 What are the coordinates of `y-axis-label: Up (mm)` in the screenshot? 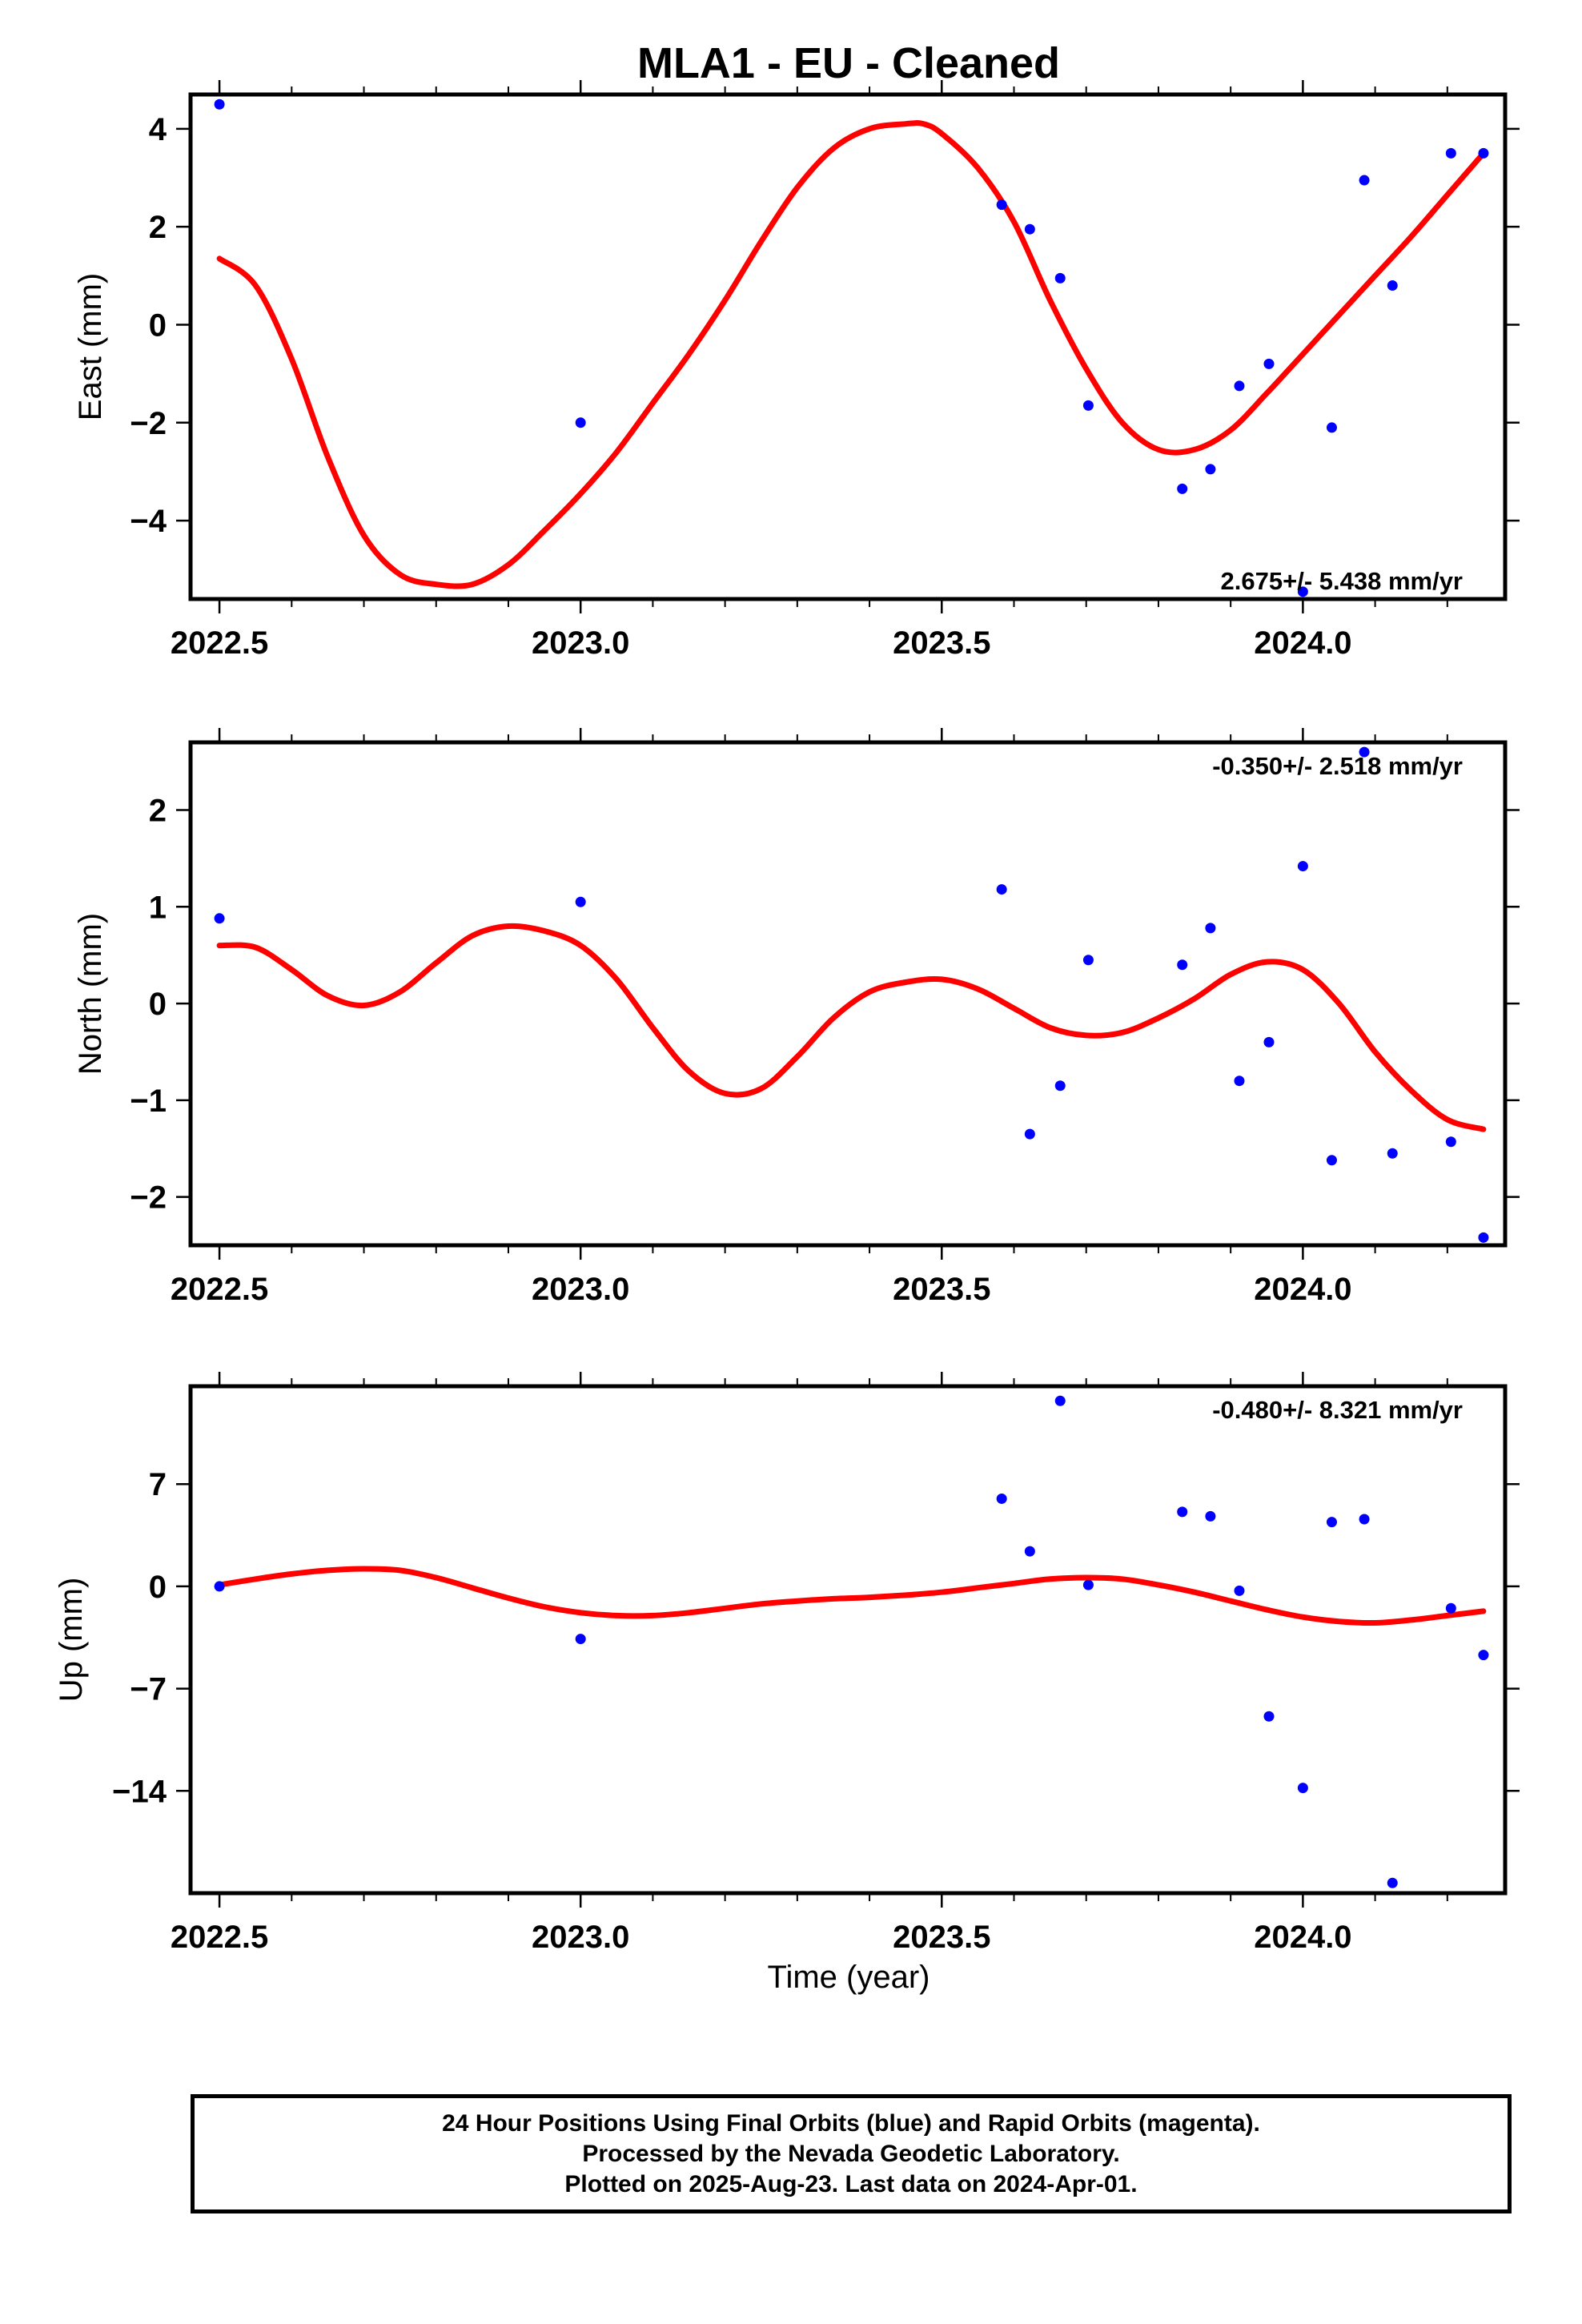 It's located at (71, 1640).